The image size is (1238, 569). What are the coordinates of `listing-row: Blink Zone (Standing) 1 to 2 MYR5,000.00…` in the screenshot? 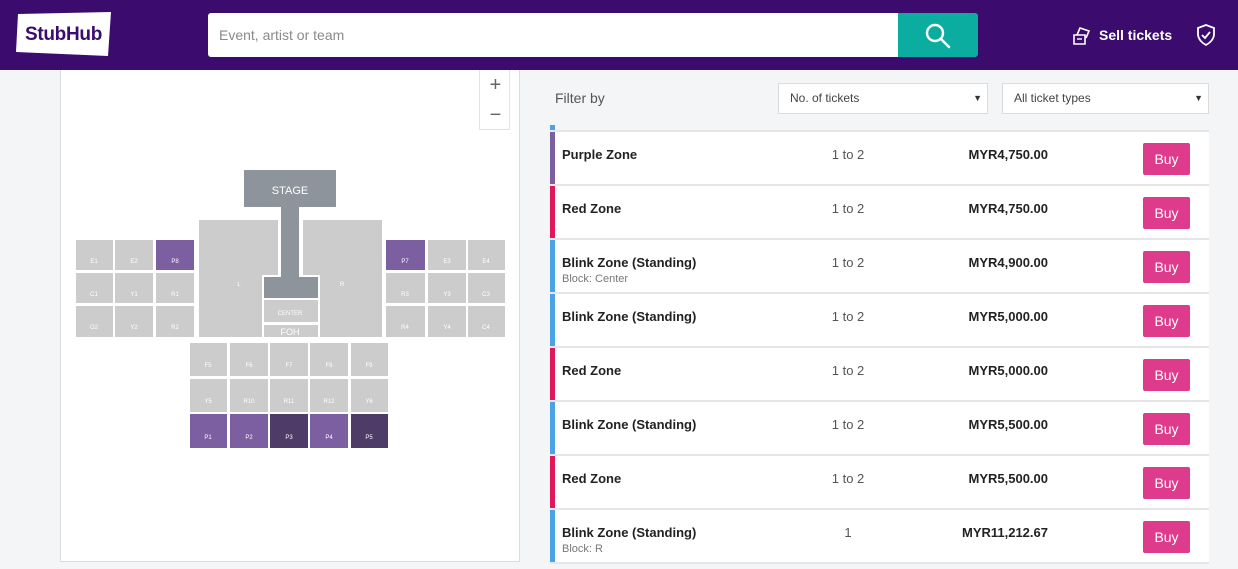 It's located at (879, 321).